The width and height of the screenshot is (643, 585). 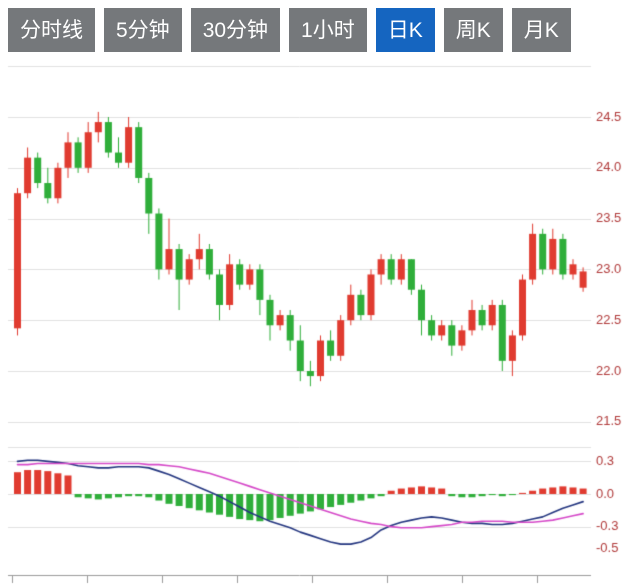 What do you see at coordinates (328, 30) in the screenshot?
I see `tab-1hour: 1小时` at bounding box center [328, 30].